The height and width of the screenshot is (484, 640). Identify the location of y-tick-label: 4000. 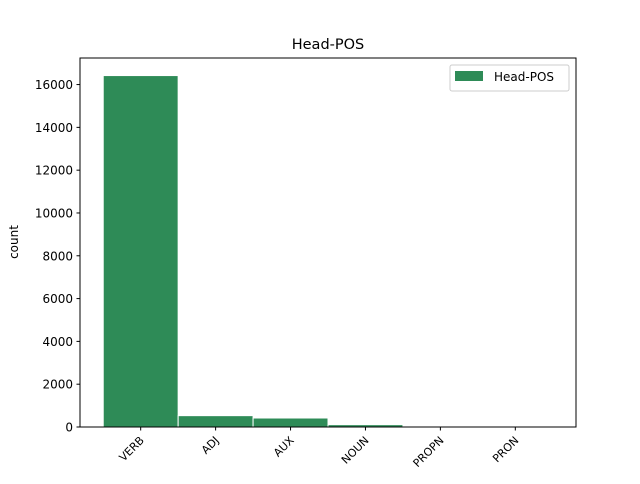
(57, 342).